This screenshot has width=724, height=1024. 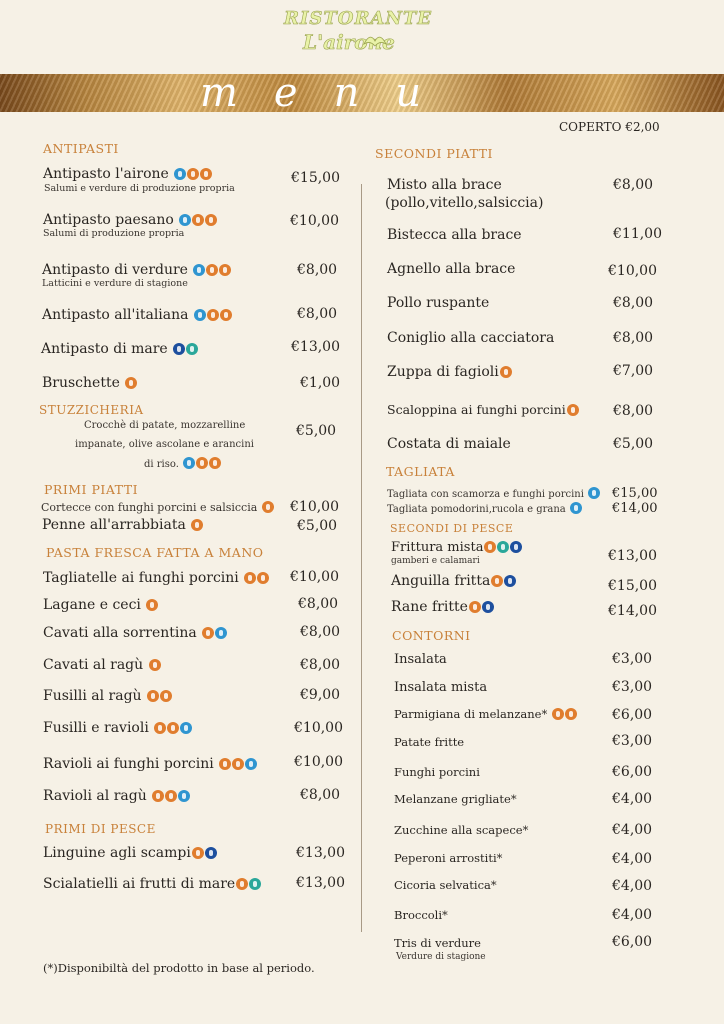 I want to click on menu-item-cicoria: Cicoria selvatica*, so click(x=445, y=885).